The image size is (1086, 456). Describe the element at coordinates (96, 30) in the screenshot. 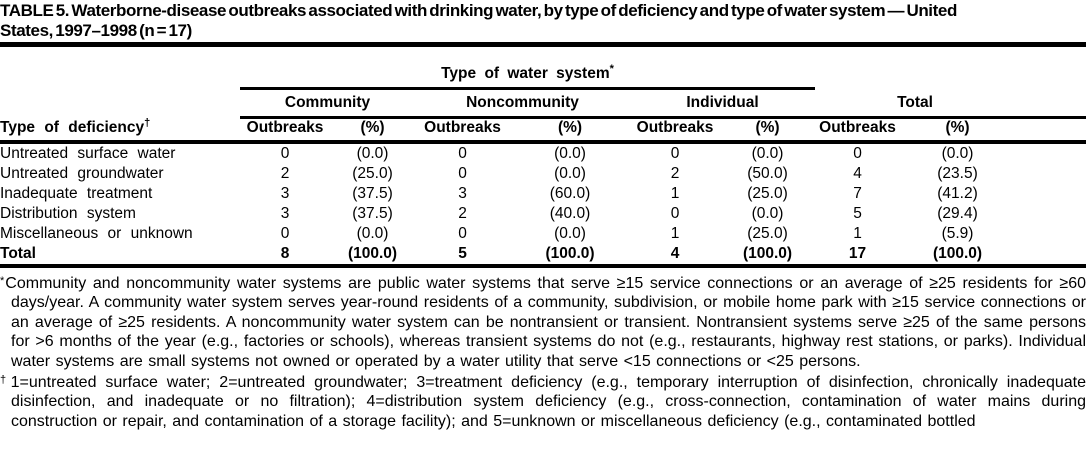

I see `table-title-line2: States, 1997–1998 (n = 17)` at that location.